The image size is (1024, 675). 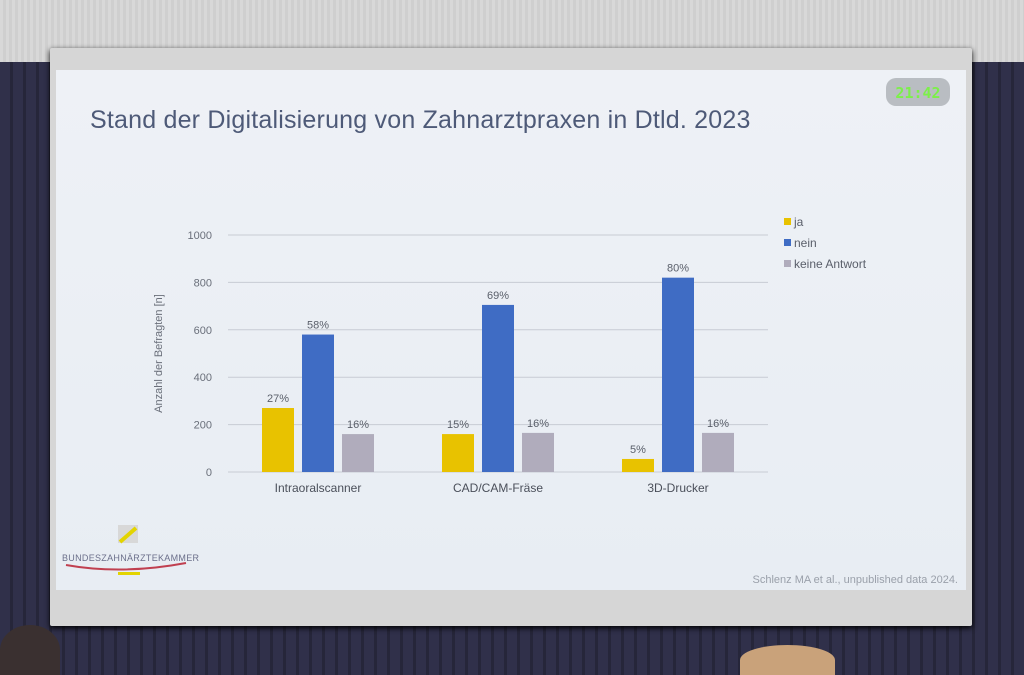 I want to click on y-tick-label: 0, so click(x=209, y=473).